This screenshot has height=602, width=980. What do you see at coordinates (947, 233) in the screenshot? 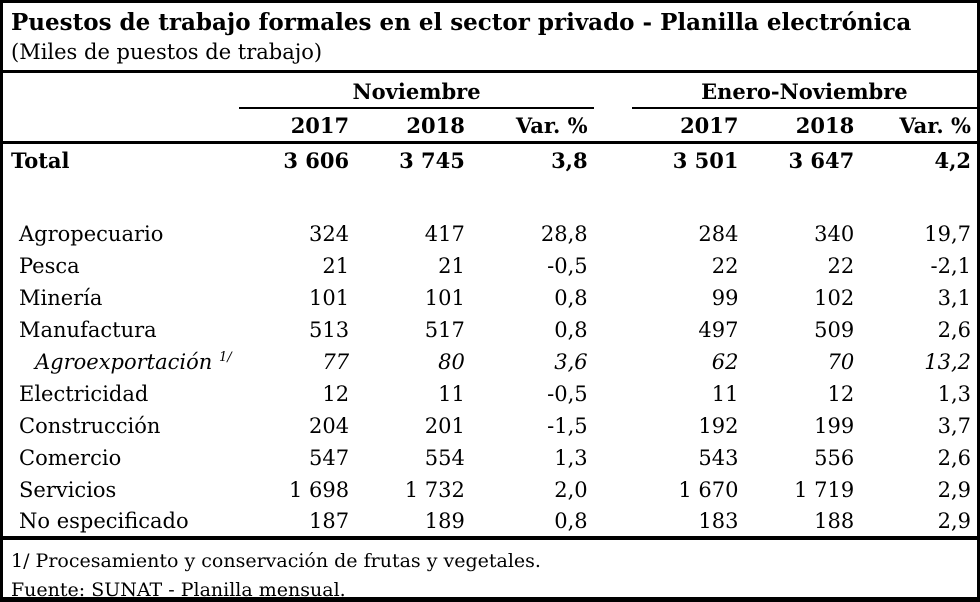
I see `cell-value: 19,7` at bounding box center [947, 233].